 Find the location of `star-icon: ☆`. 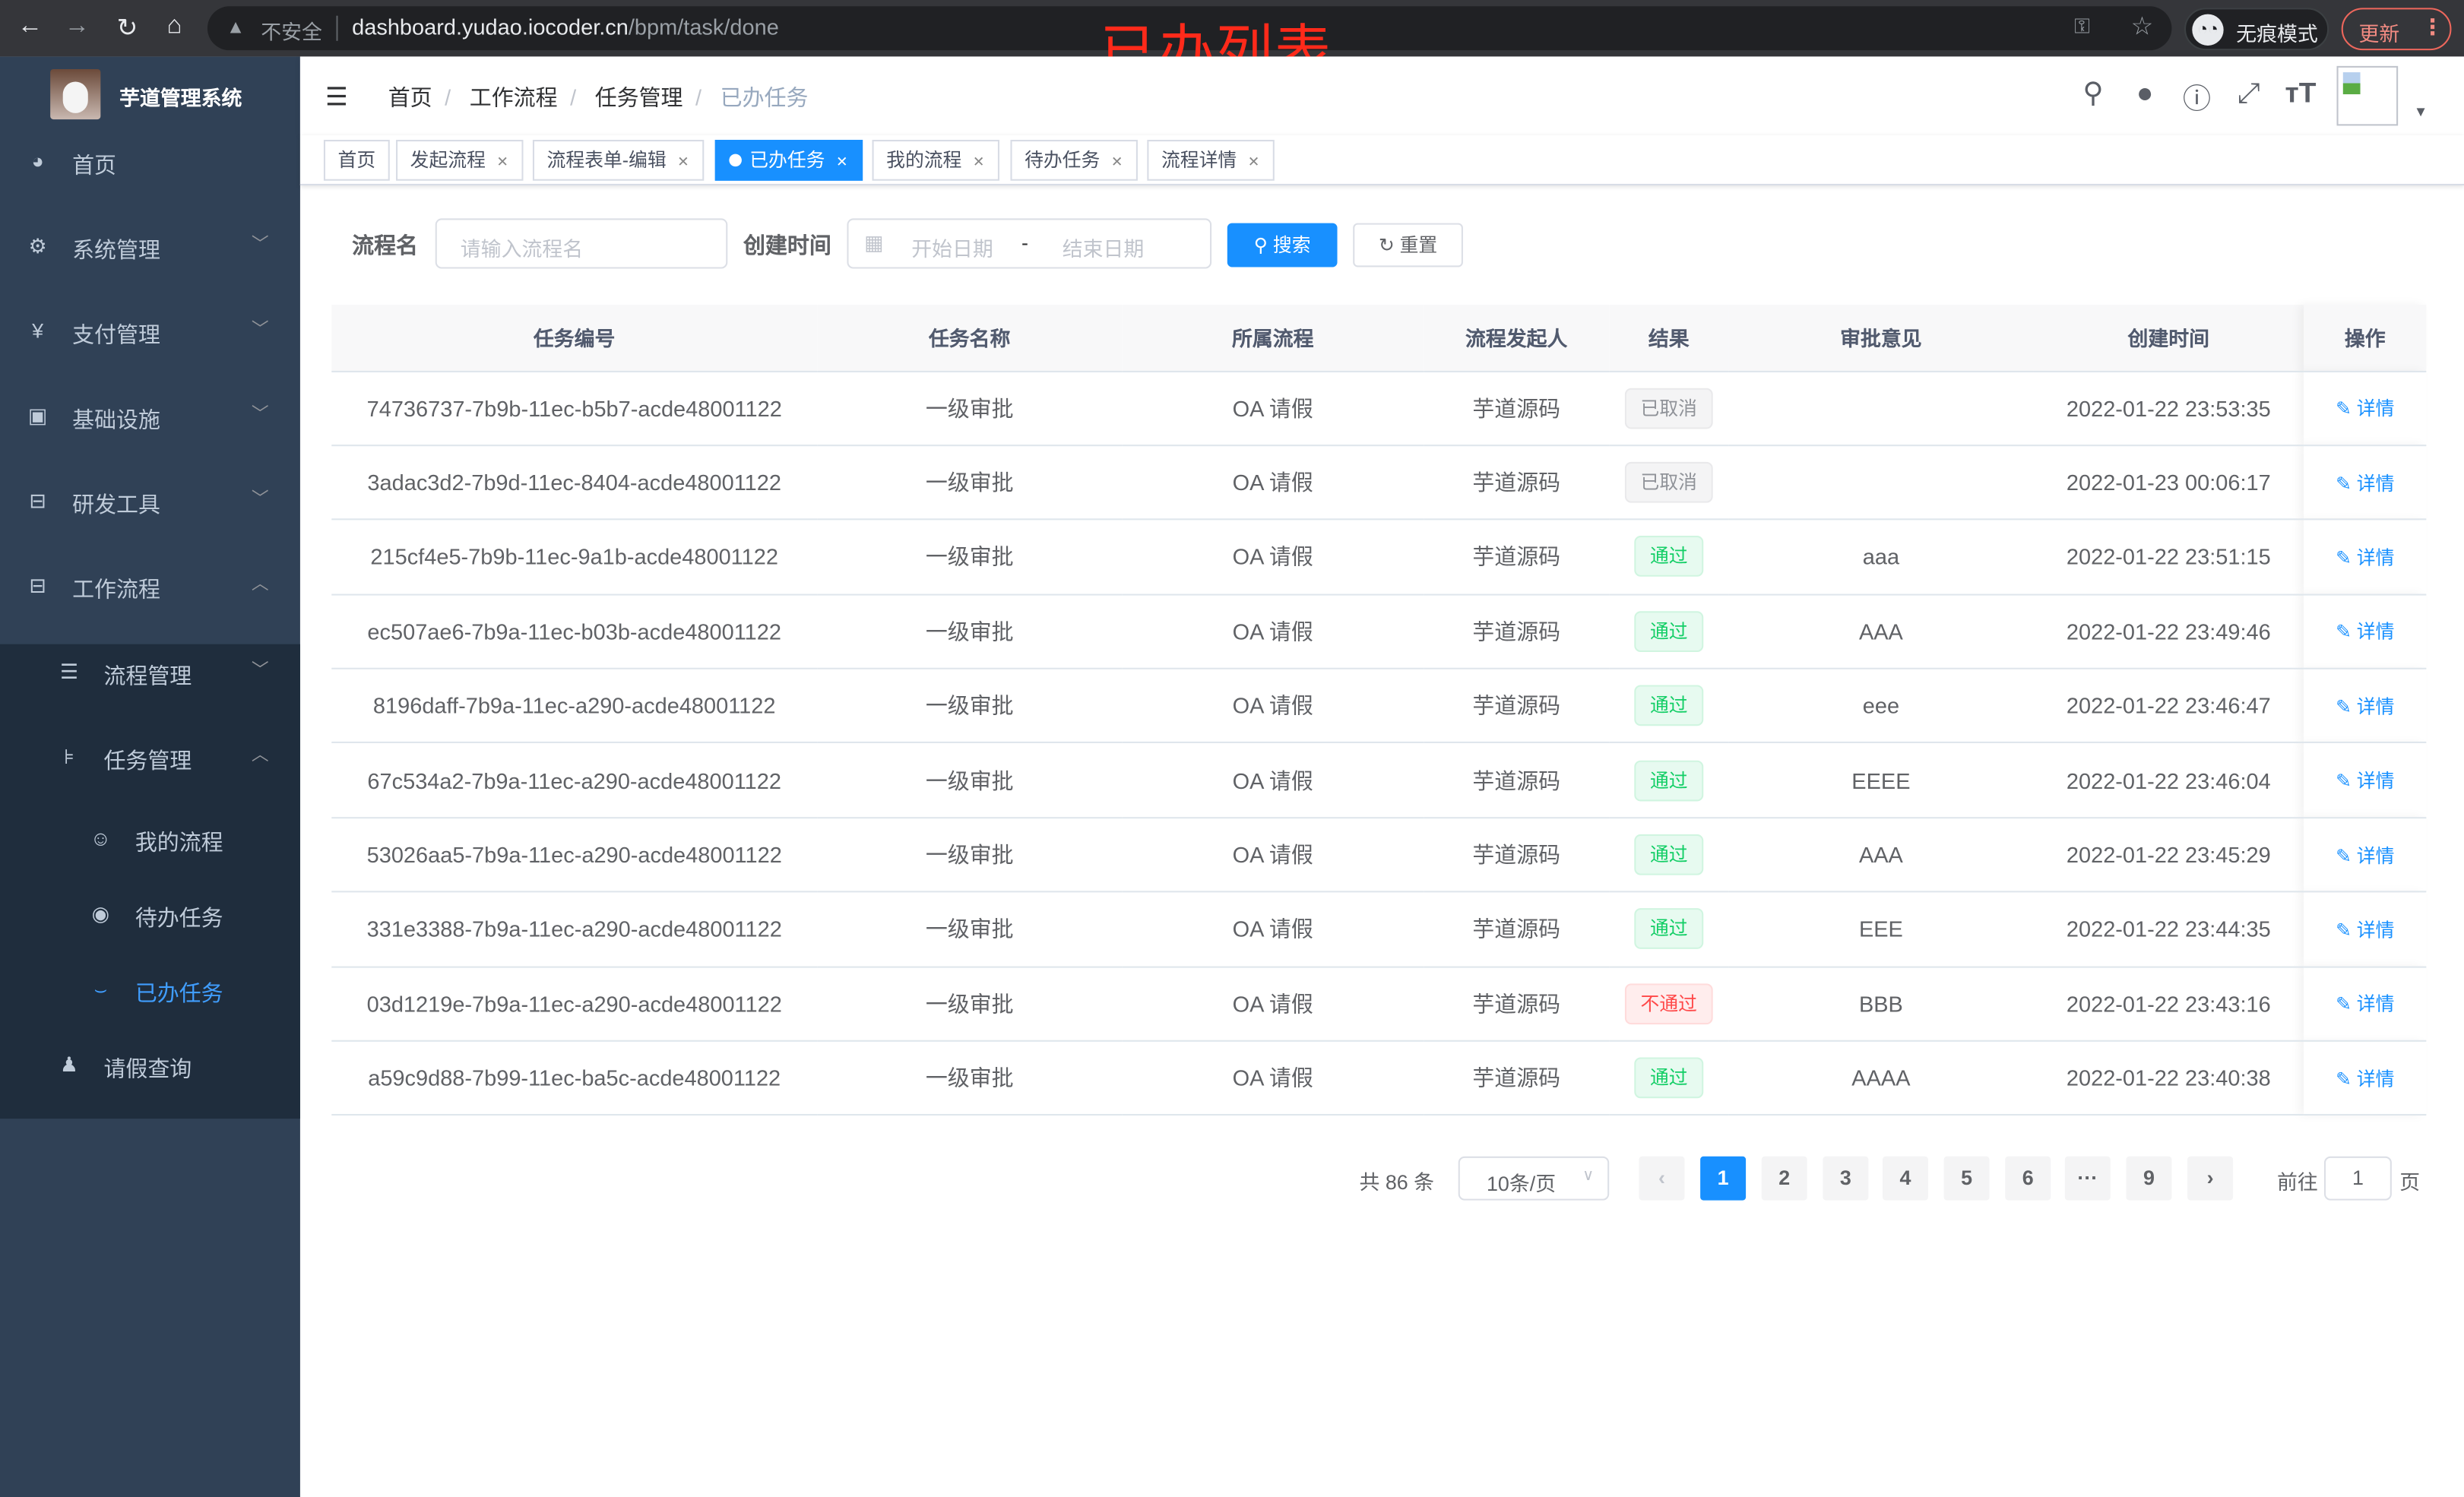

star-icon: ☆ is located at coordinates (2142, 28).